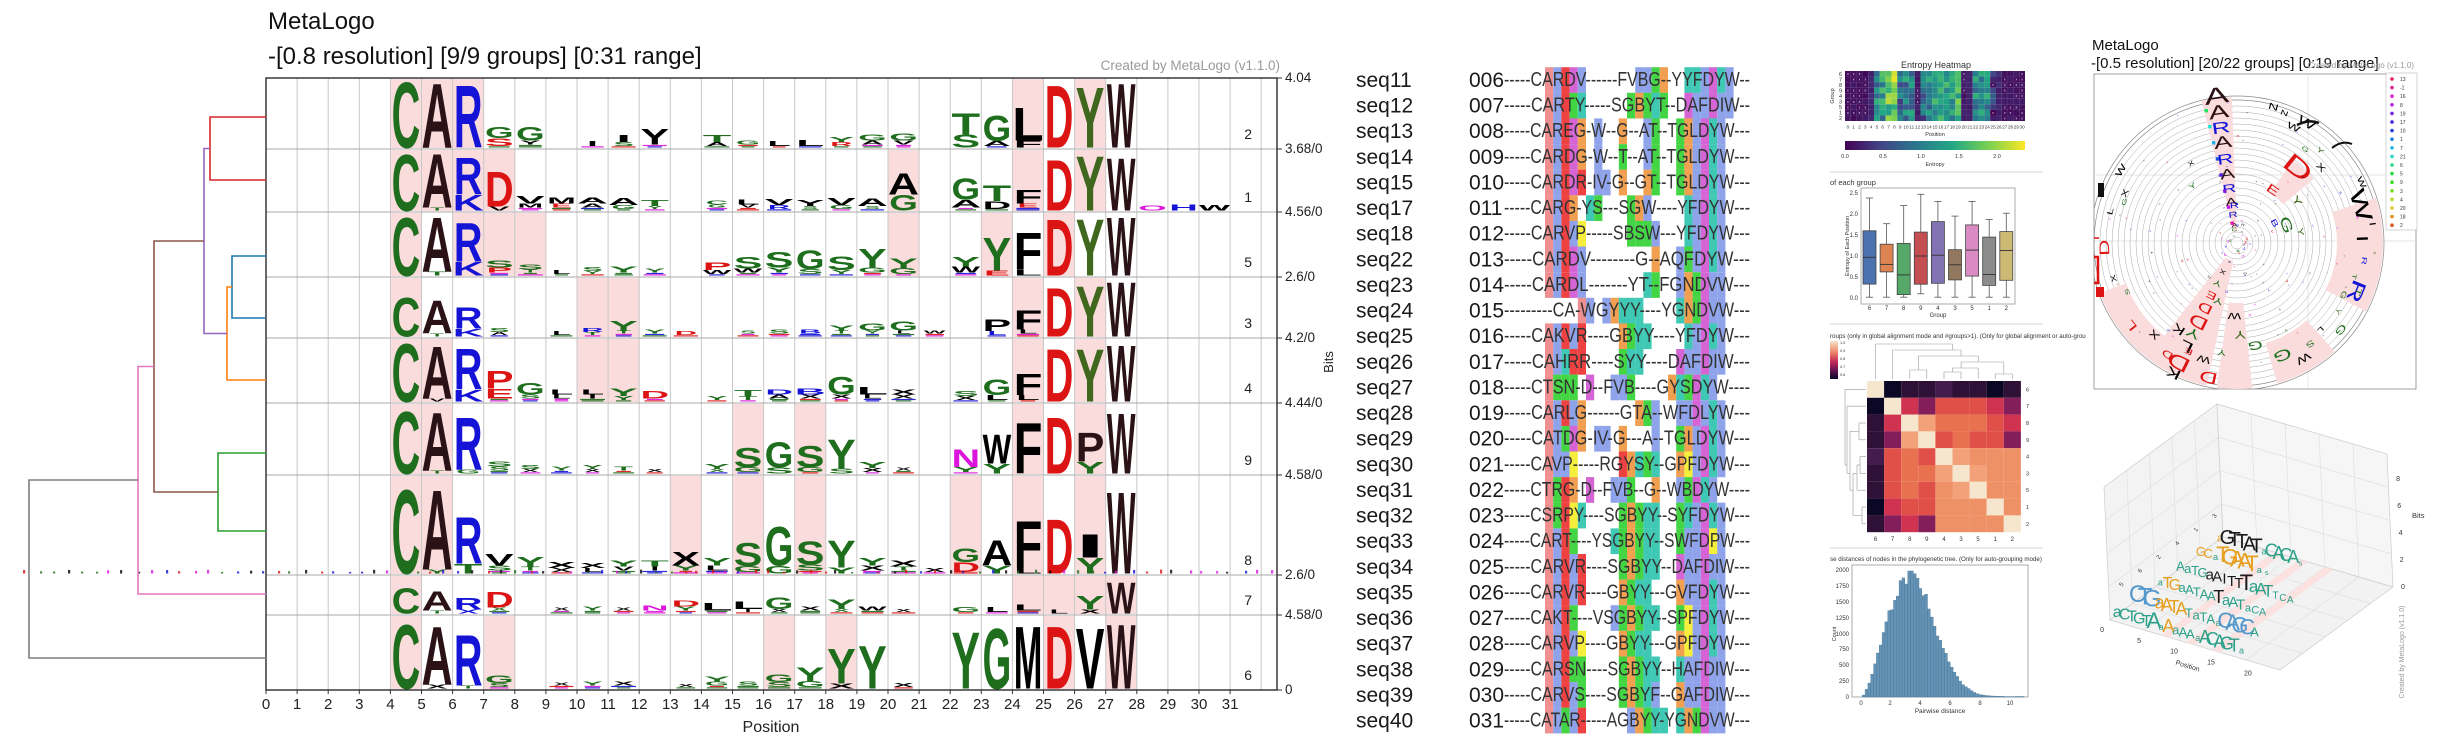  I want to click on svg-text: 9, so click(1248, 460).